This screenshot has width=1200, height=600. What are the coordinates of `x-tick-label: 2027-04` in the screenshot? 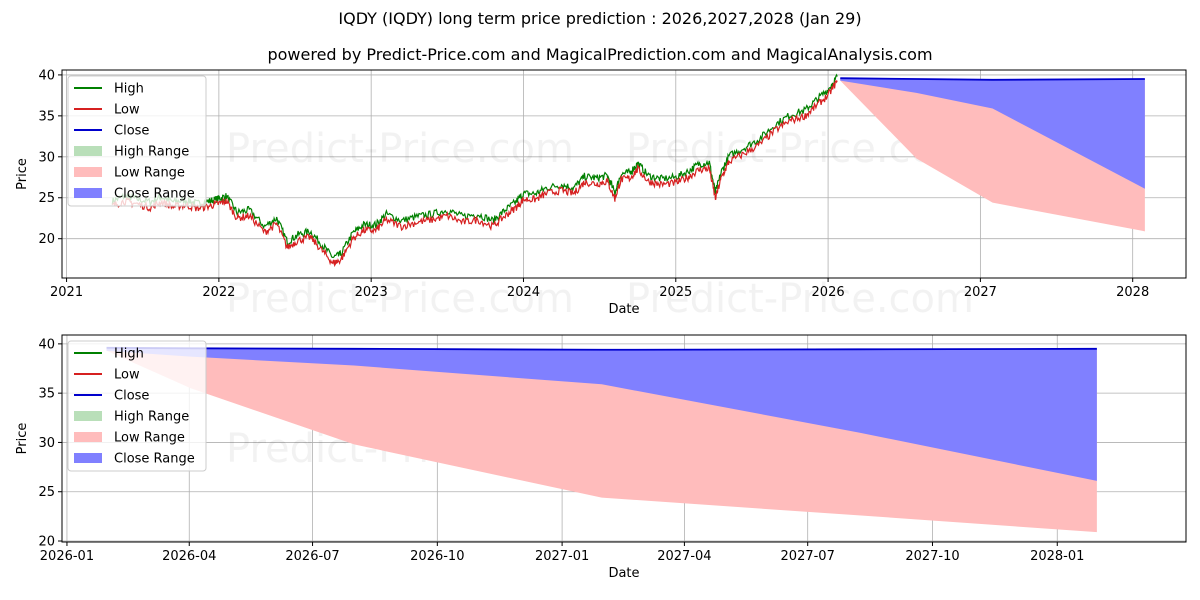 It's located at (684, 556).